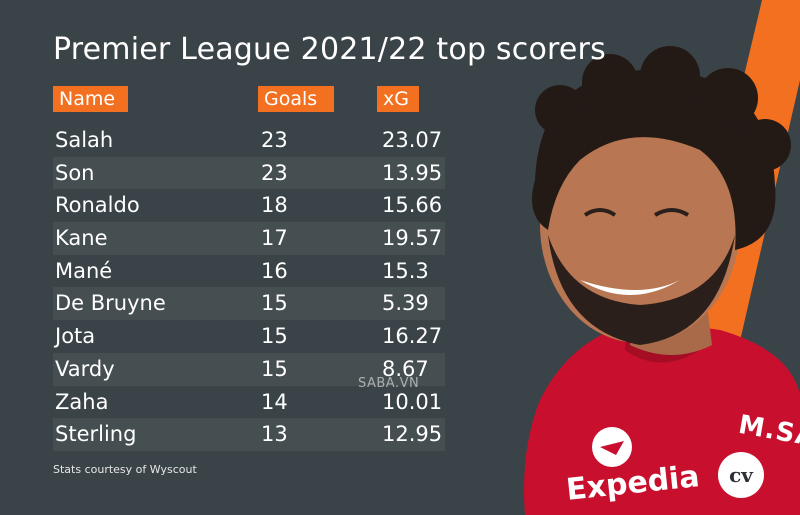 Image resolution: width=800 pixels, height=515 pixels. What do you see at coordinates (84, 270) in the screenshot?
I see `player-name: Mané` at bounding box center [84, 270].